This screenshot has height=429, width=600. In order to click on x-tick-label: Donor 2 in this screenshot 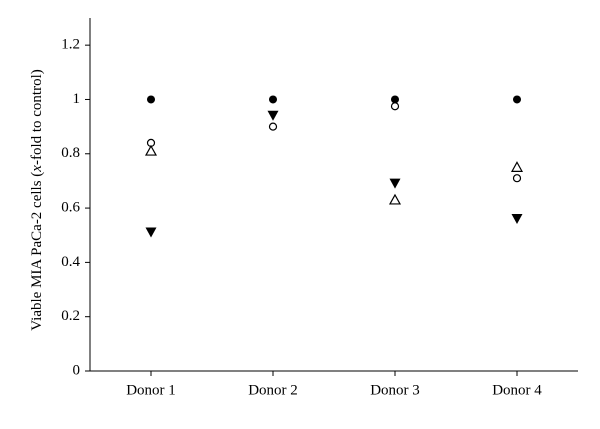, I will do `click(273, 390)`.